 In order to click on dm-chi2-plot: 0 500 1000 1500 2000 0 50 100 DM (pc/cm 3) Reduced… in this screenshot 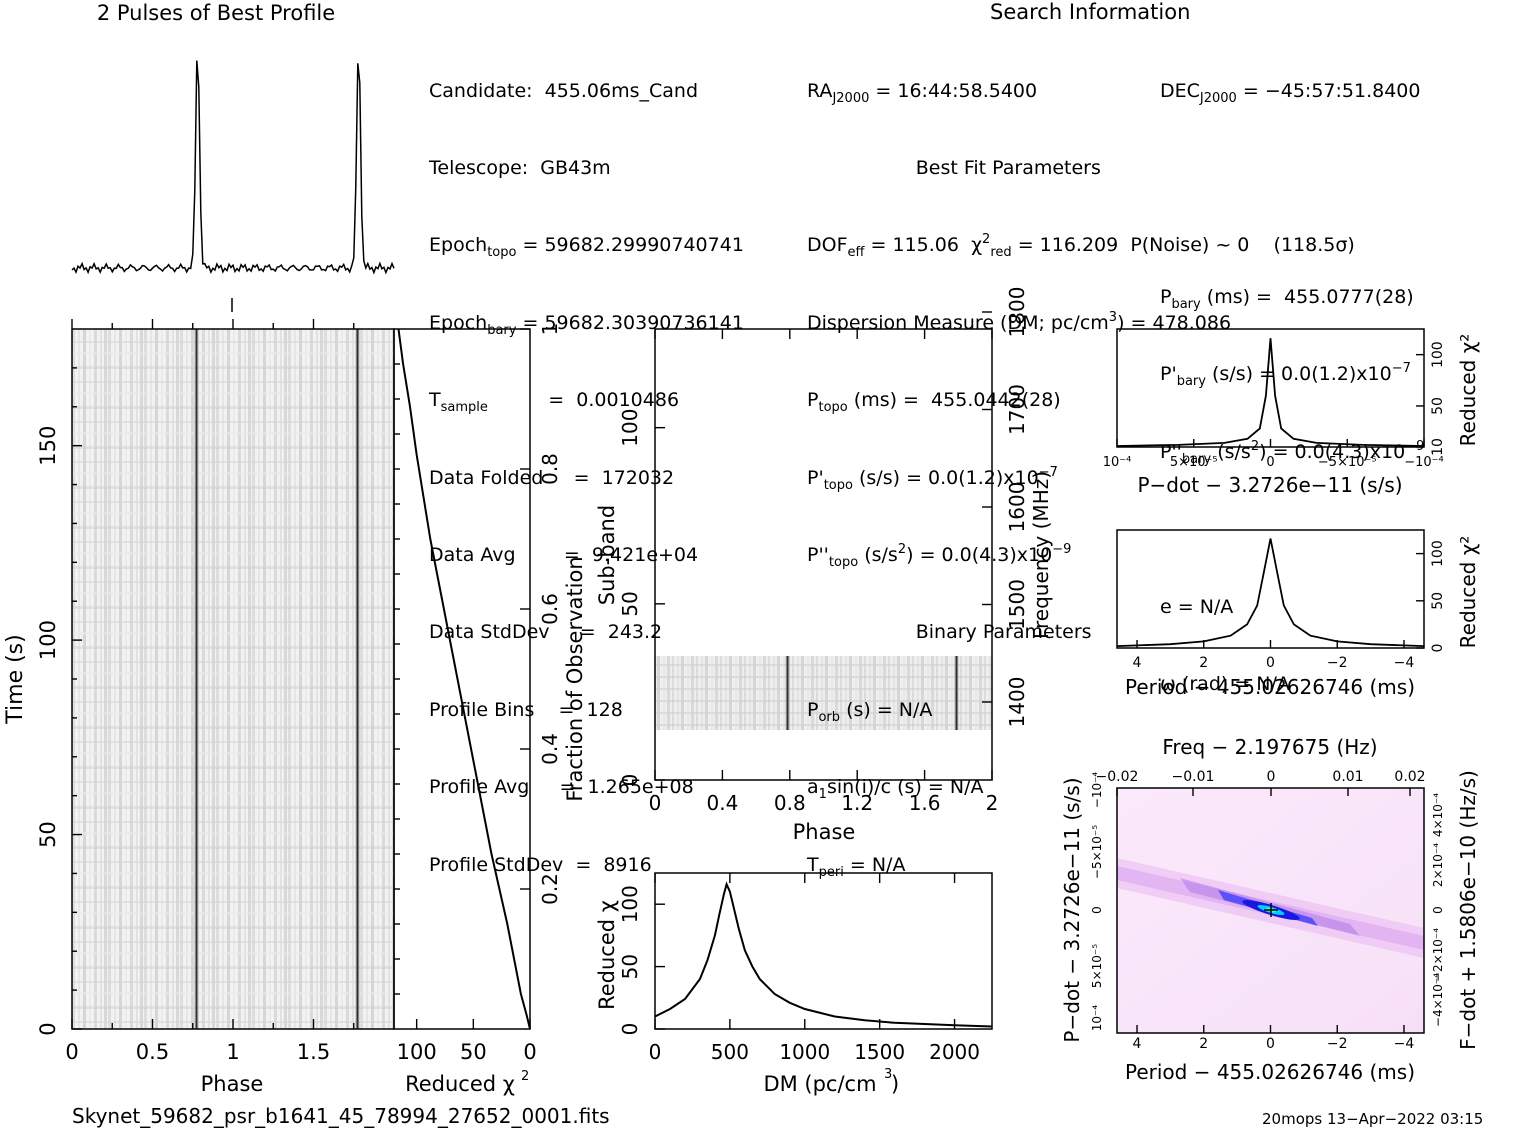, I will do `click(794, 984)`.